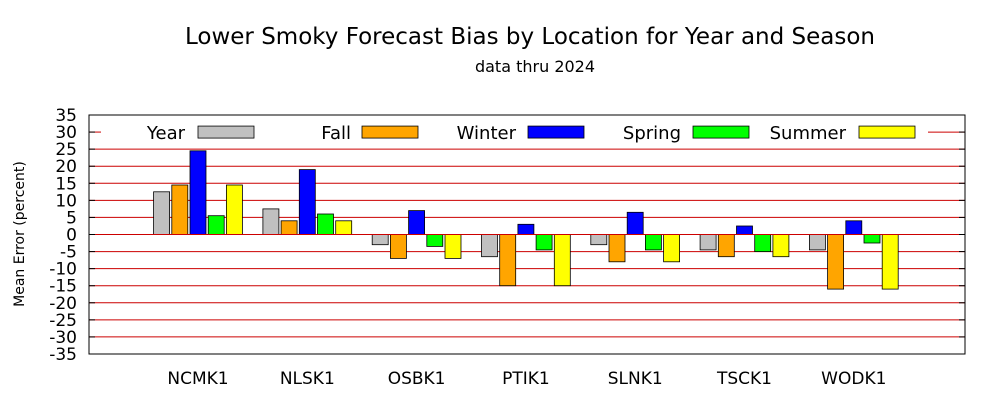 The width and height of the screenshot is (1000, 400). Describe the element at coordinates (872, 239) in the screenshot. I see `bar-spring-wodk1` at that location.